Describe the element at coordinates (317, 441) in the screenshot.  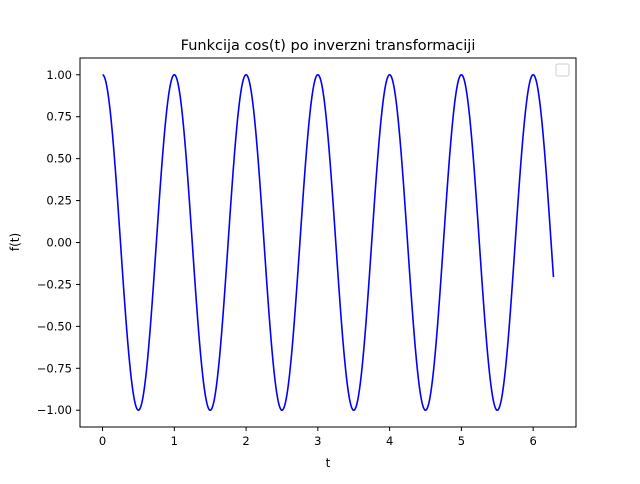
I see `x-tick-label: 3` at that location.